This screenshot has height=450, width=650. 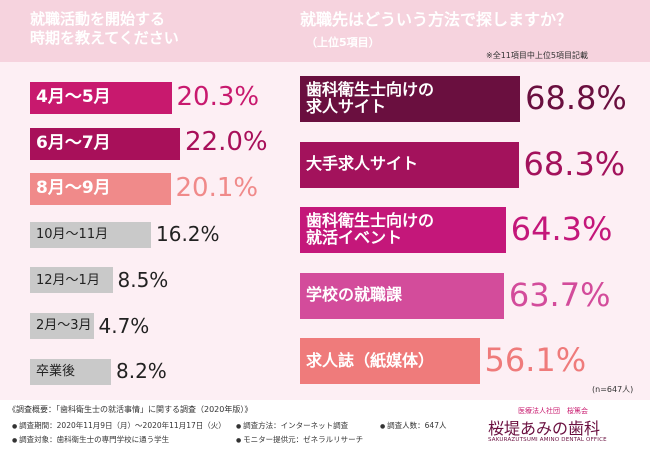 What do you see at coordinates (292, 425) in the screenshot?
I see `footer-item: 調査方法：インターネット調査` at bounding box center [292, 425].